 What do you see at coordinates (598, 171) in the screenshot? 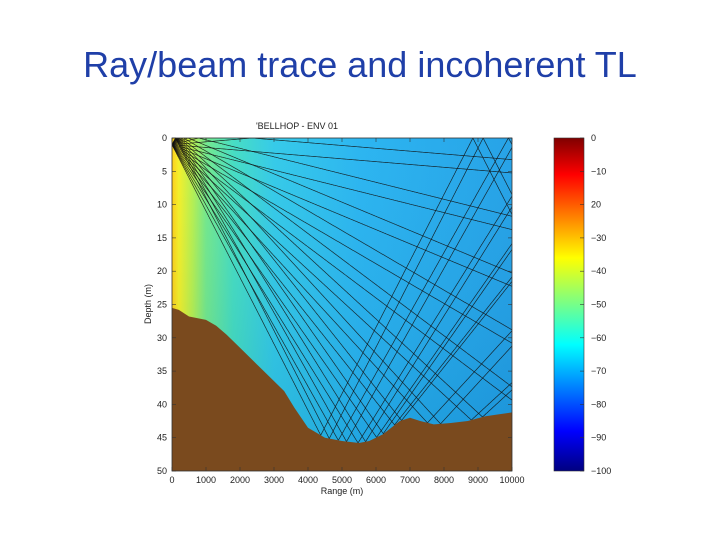
I see `colorbar-tick-label: −10` at bounding box center [598, 171].